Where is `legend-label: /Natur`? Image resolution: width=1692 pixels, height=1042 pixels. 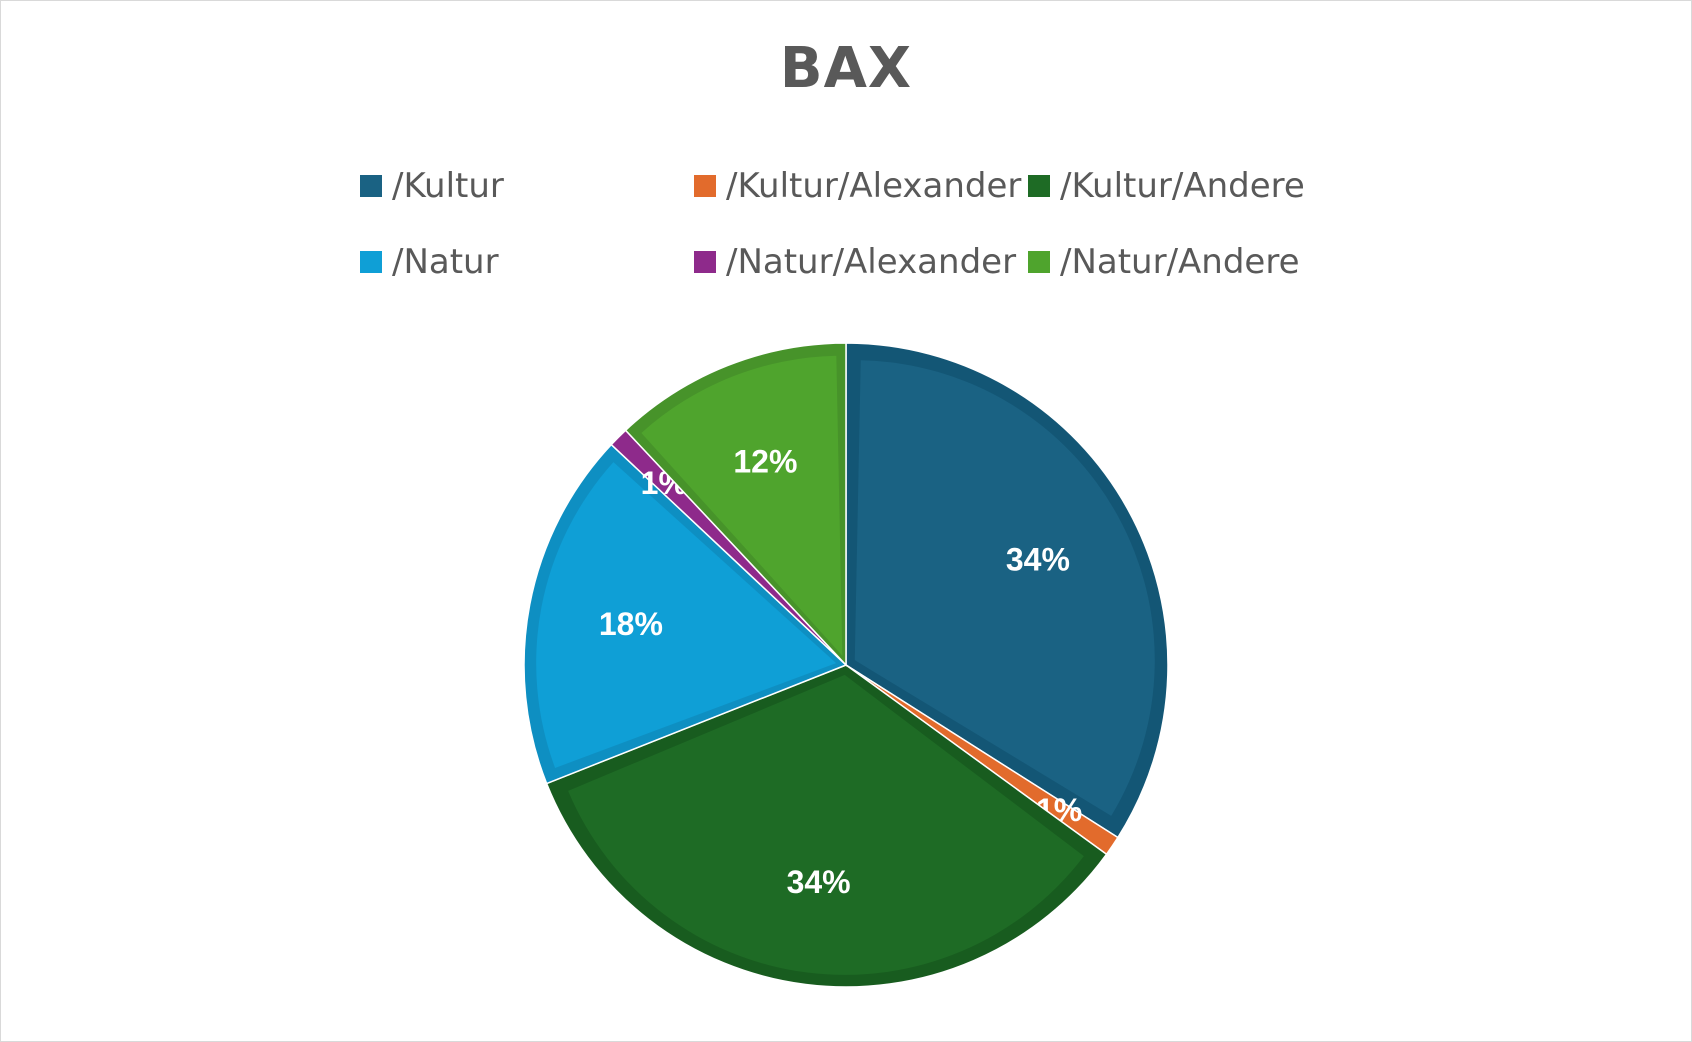
legend-label: /Natur is located at coordinates (445, 262).